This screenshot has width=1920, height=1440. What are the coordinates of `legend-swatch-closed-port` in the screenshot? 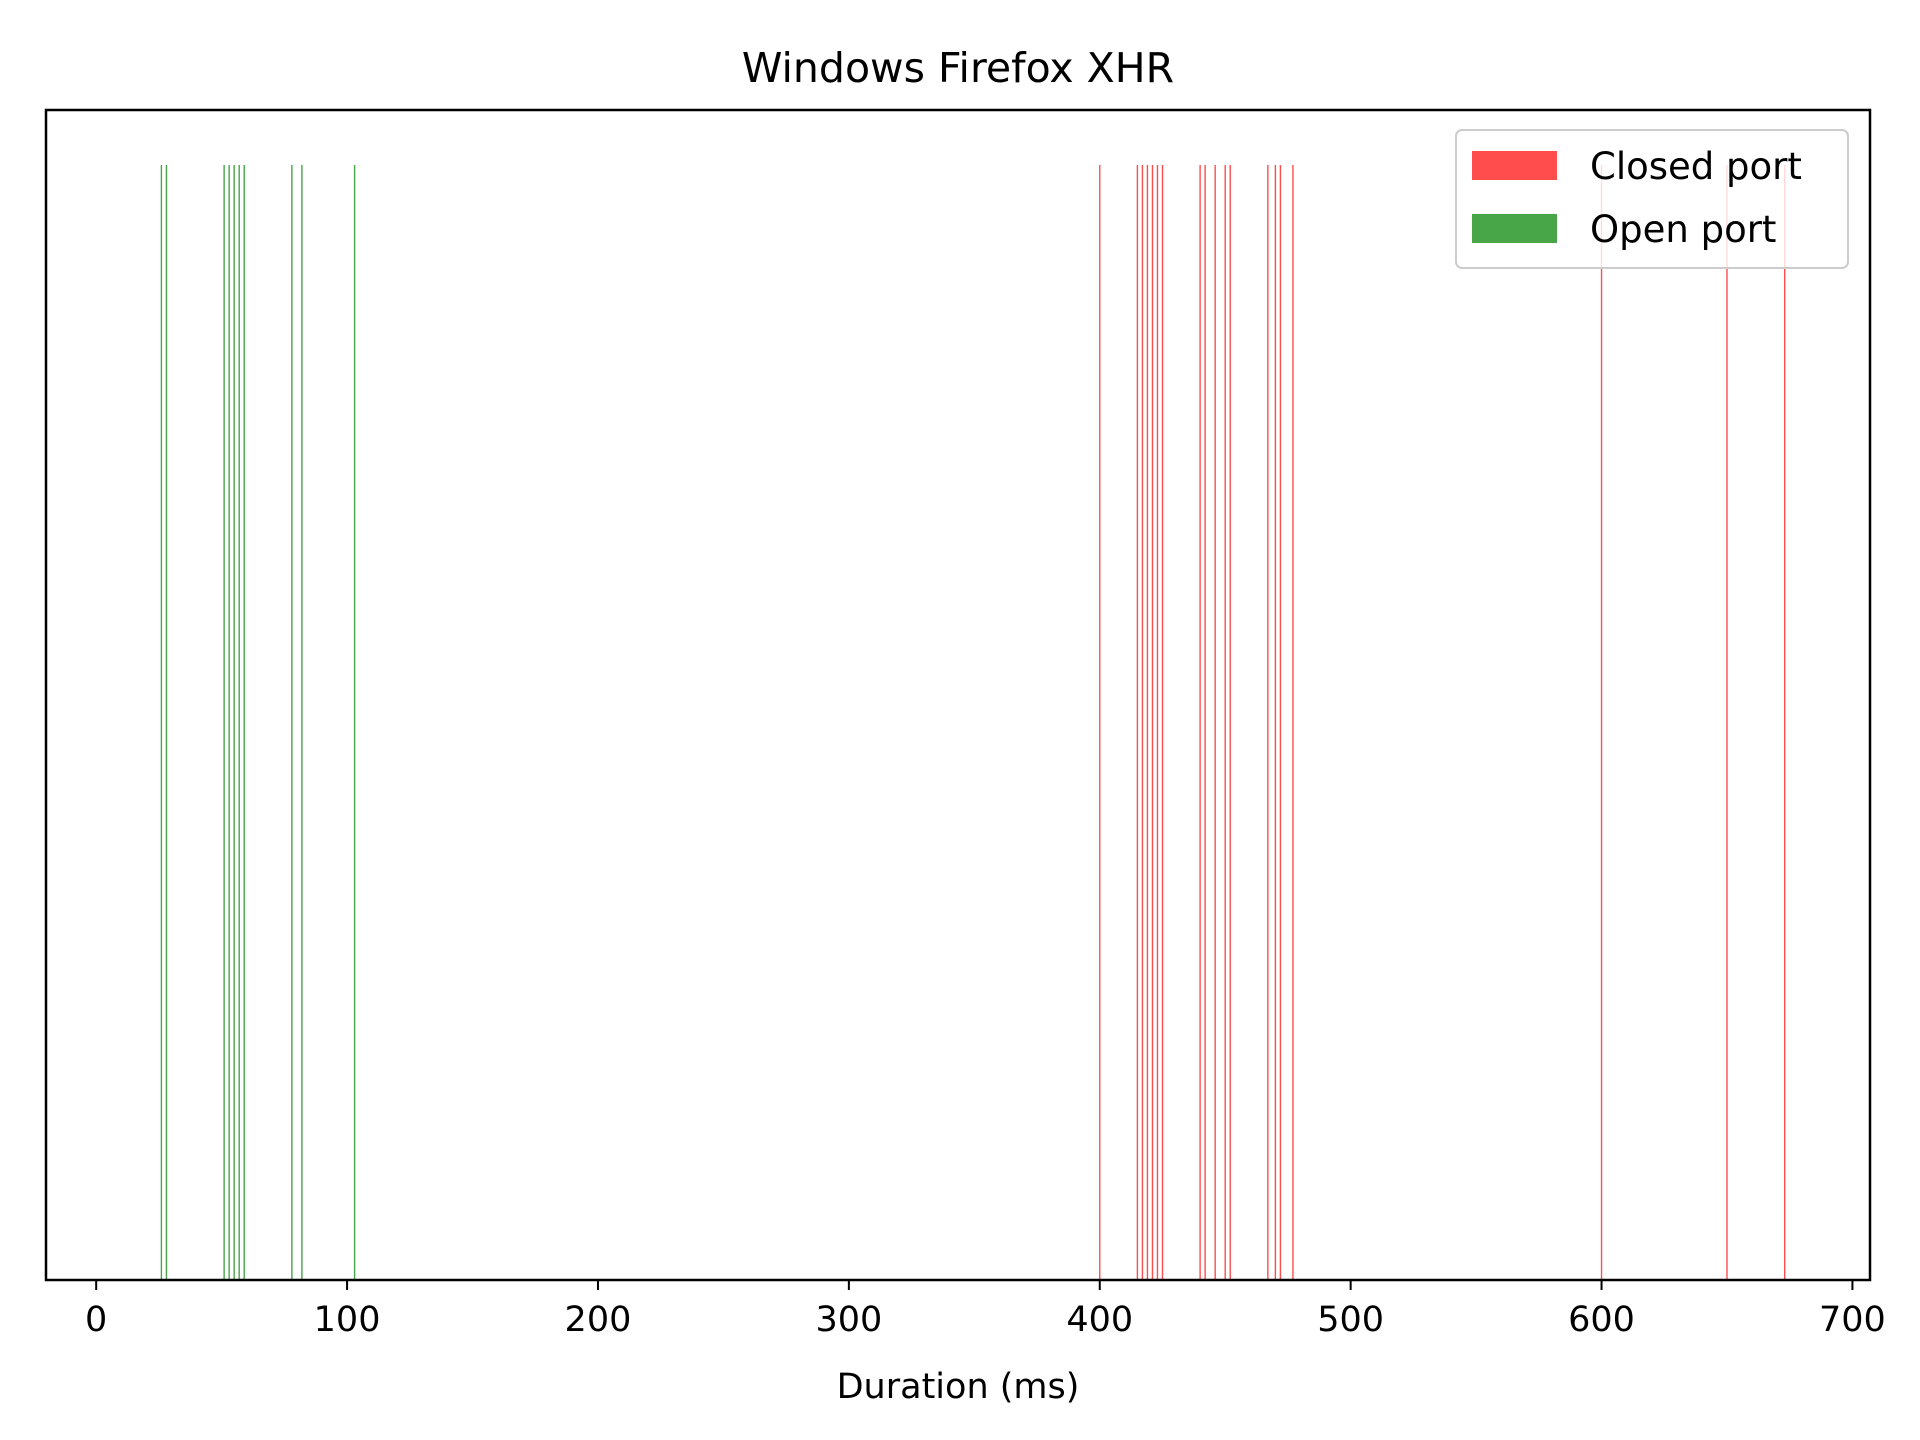 It's located at (1514, 165).